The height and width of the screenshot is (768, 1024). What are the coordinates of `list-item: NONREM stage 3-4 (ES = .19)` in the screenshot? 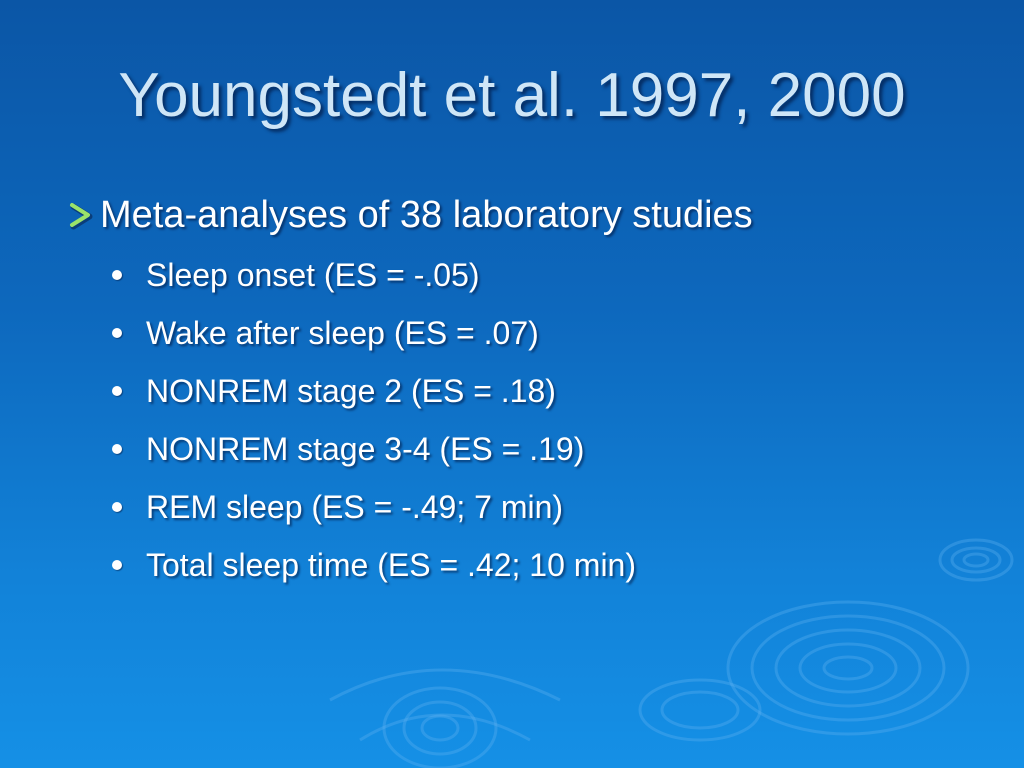 It's located at (557, 449).